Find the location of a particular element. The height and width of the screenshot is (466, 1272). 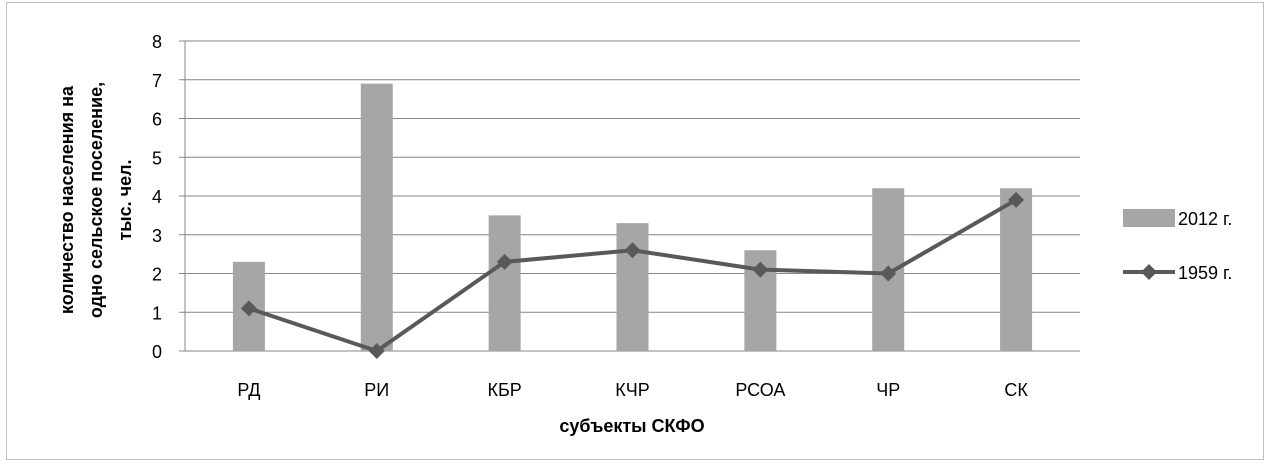

x-tick-label: РСОА is located at coordinates (760, 390).